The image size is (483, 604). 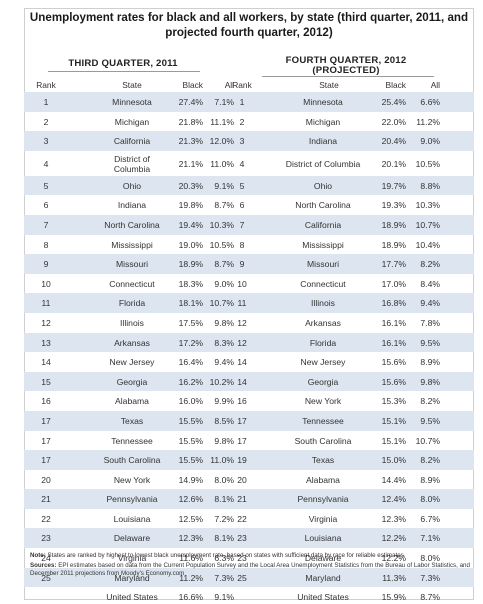 What do you see at coordinates (323, 381) in the screenshot?
I see `cell-state-2012: Georgia` at bounding box center [323, 381].